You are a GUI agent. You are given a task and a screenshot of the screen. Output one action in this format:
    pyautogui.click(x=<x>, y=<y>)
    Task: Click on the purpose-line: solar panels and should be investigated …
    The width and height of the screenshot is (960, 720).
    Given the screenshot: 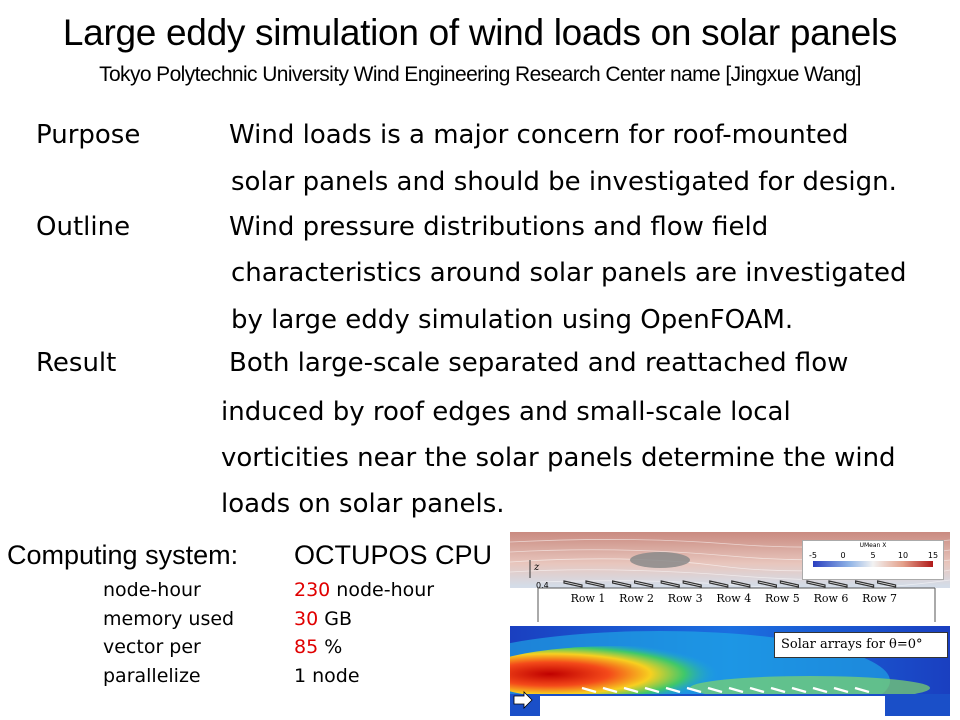 What is the action you would take?
    pyautogui.click(x=564, y=182)
    